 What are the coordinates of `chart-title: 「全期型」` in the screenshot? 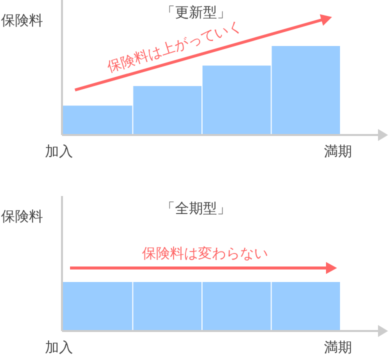 It's located at (196, 208).